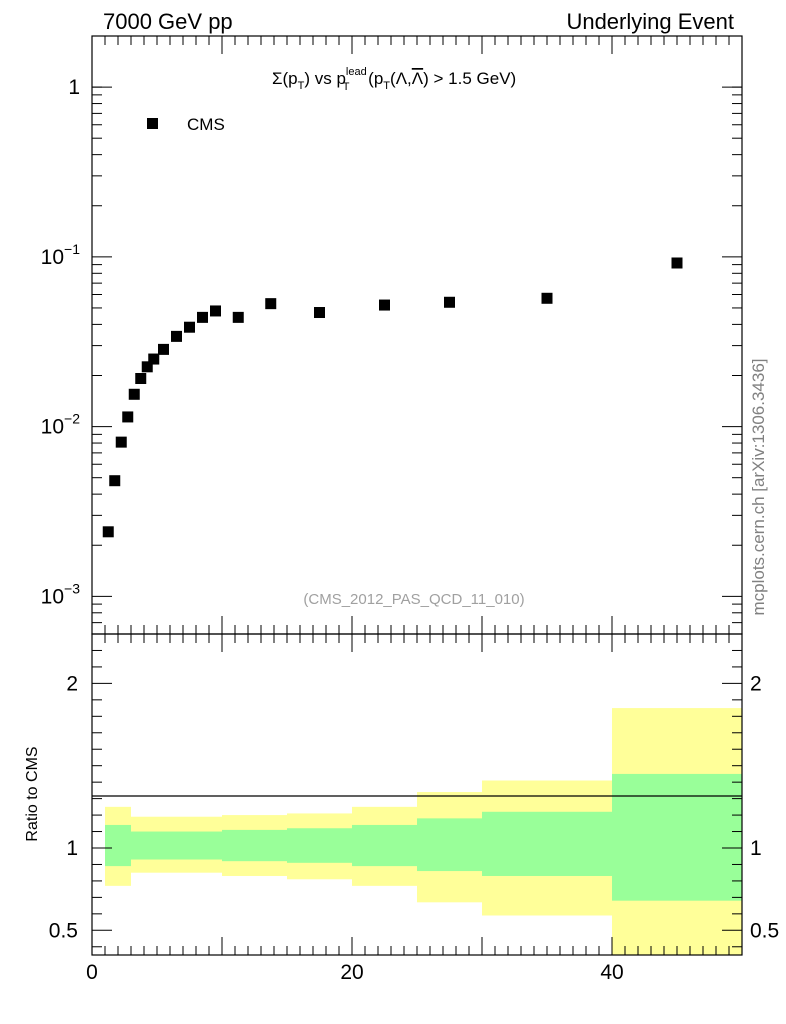 The height and width of the screenshot is (1024, 786). I want to click on ratio-y-tick-label-right: 1, so click(756, 848).